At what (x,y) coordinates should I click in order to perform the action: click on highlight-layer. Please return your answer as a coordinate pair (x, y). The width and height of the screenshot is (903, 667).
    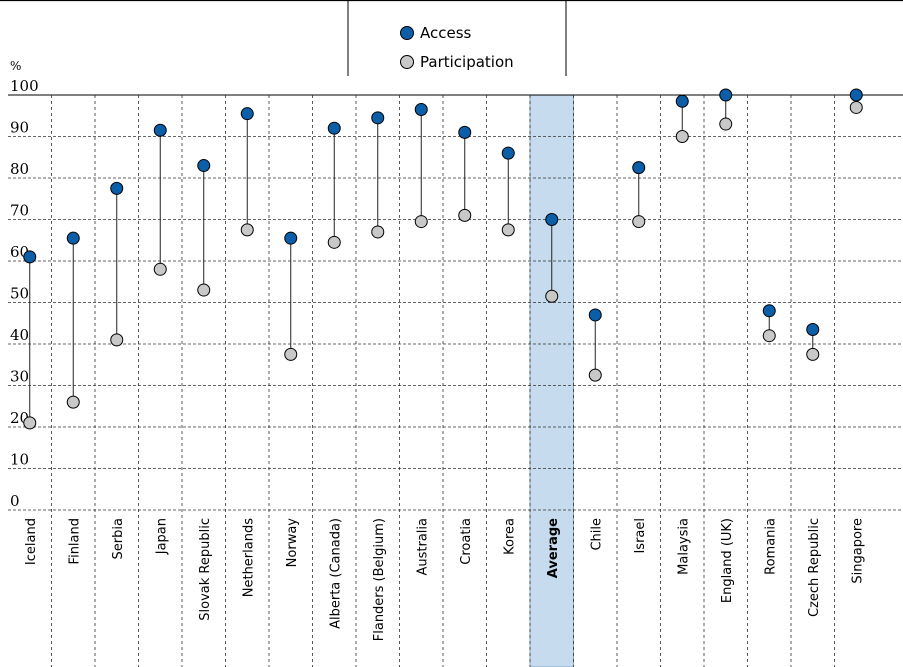
    Looking at the image, I should click on (551, 380).